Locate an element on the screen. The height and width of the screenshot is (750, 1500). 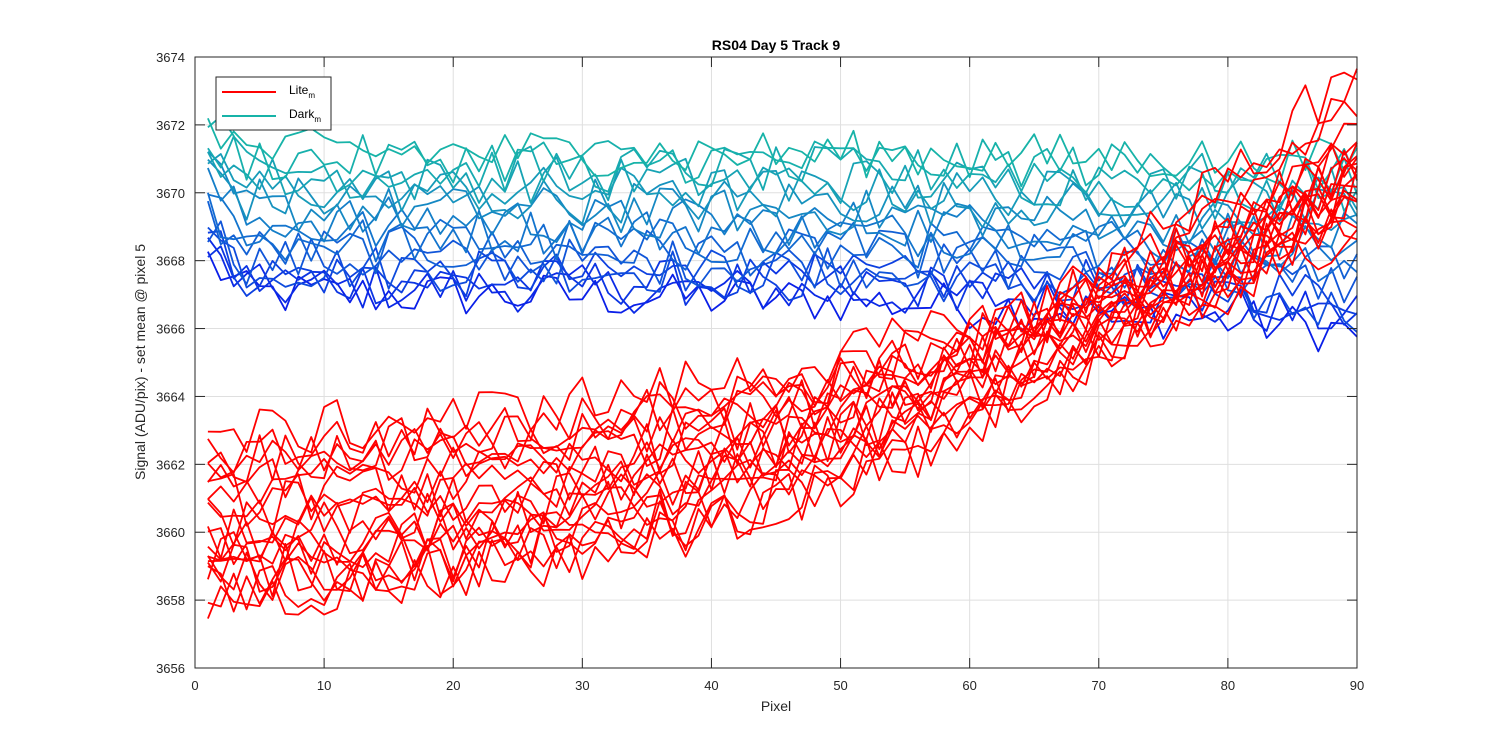
y-tick-label: 3670 is located at coordinates (170, 193).